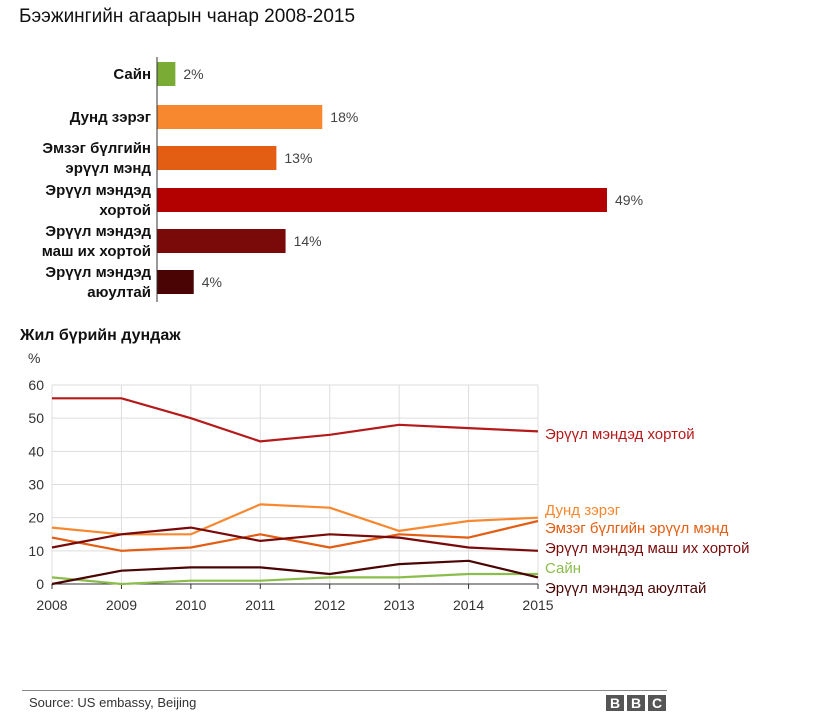  I want to click on x-tick-label: 2014, so click(468, 605).